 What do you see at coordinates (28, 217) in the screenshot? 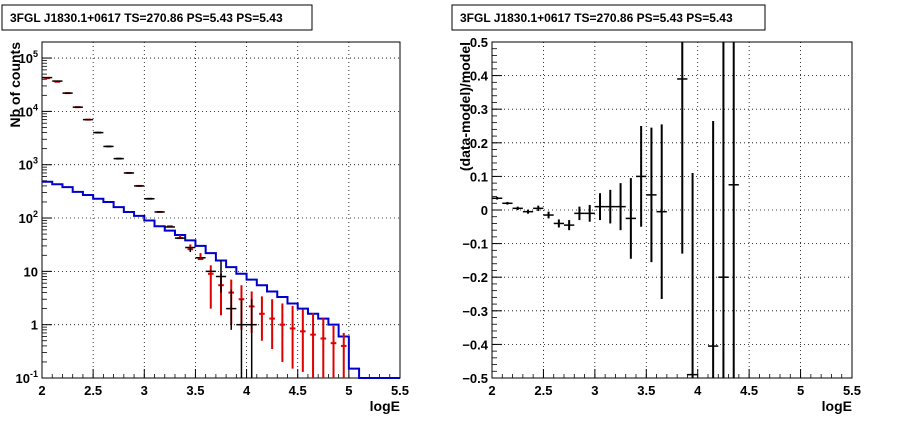
I see `y-tick-label: 10²` at bounding box center [28, 217].